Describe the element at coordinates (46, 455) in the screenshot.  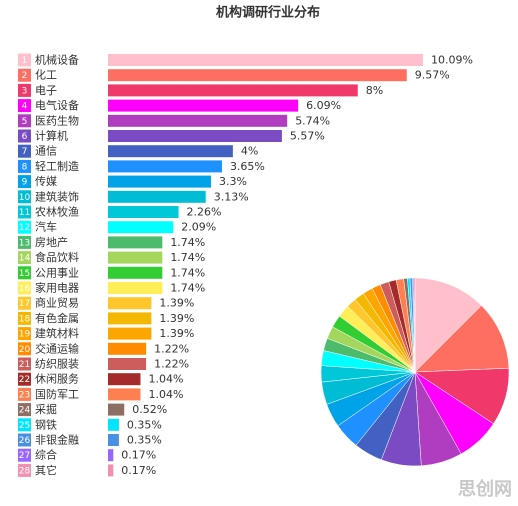
I see `category-label: 综合` at that location.